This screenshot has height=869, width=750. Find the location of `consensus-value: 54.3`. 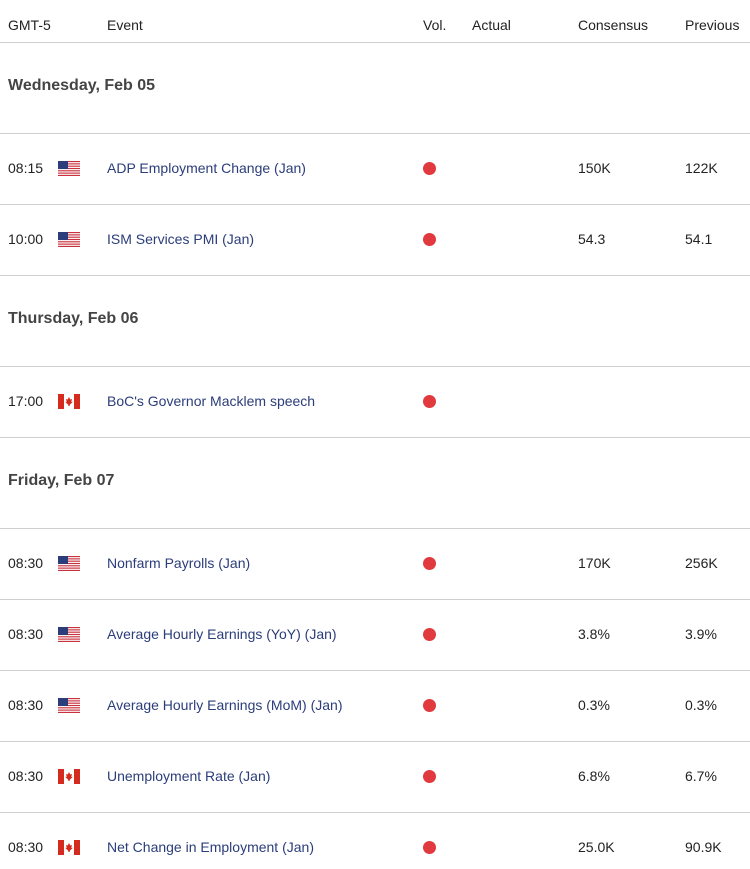

consensus-value: 54.3 is located at coordinates (592, 239).